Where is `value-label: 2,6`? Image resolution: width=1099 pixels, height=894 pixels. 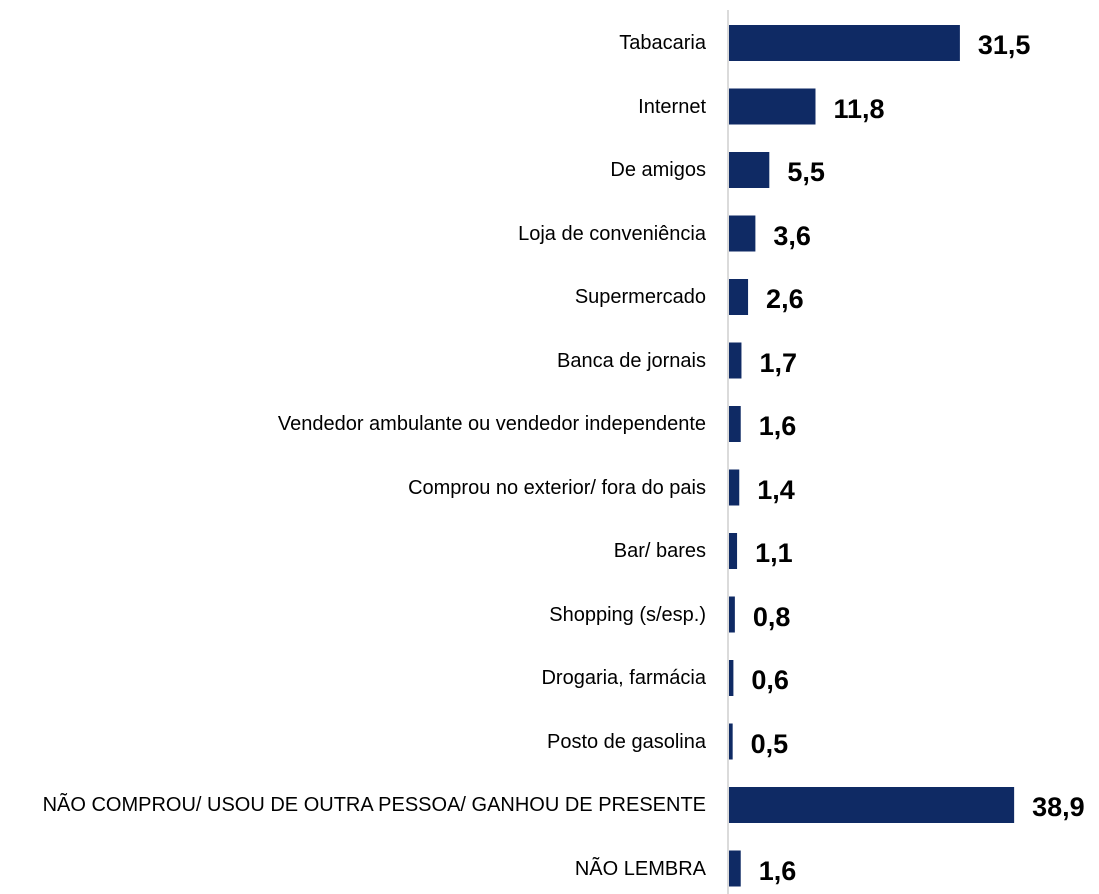
value-label: 2,6 is located at coordinates (785, 299).